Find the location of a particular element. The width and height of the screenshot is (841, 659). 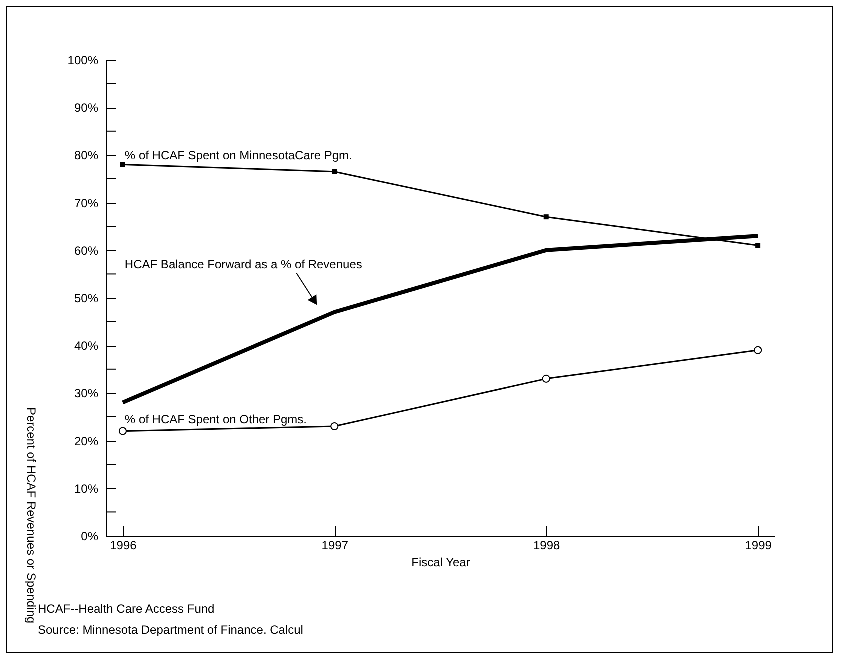

series-label: % of HCAF Spent on MinnesotaCare Pgm. is located at coordinates (238, 155).